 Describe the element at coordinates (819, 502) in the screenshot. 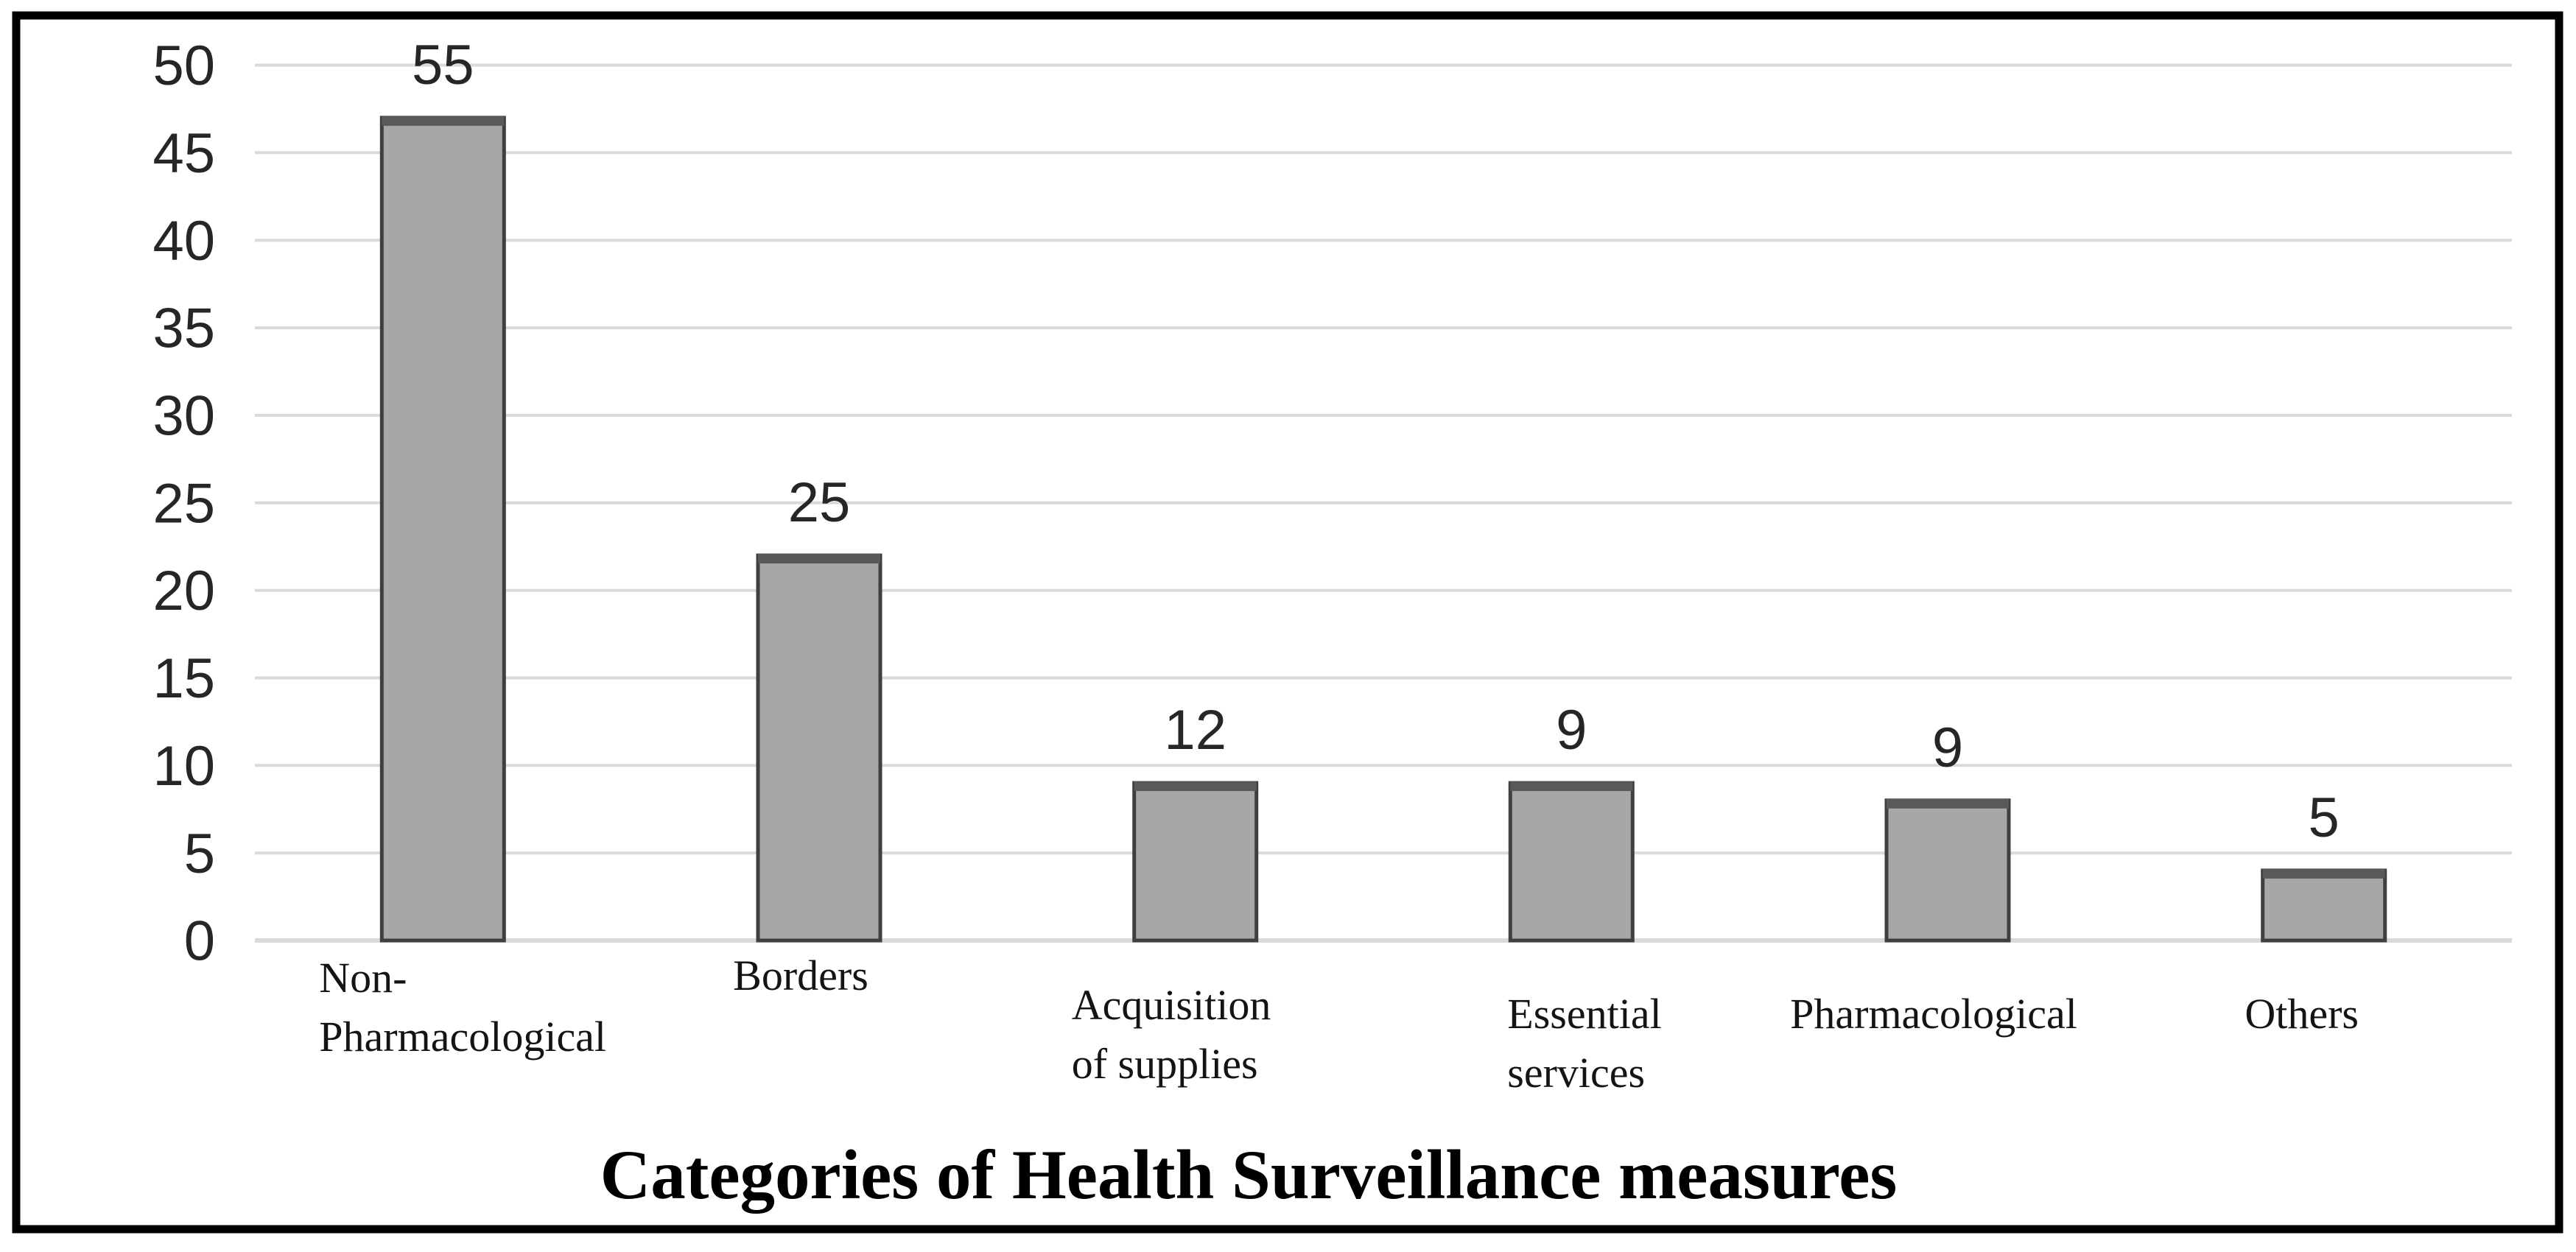

I see `bar-value-label: 25` at that location.